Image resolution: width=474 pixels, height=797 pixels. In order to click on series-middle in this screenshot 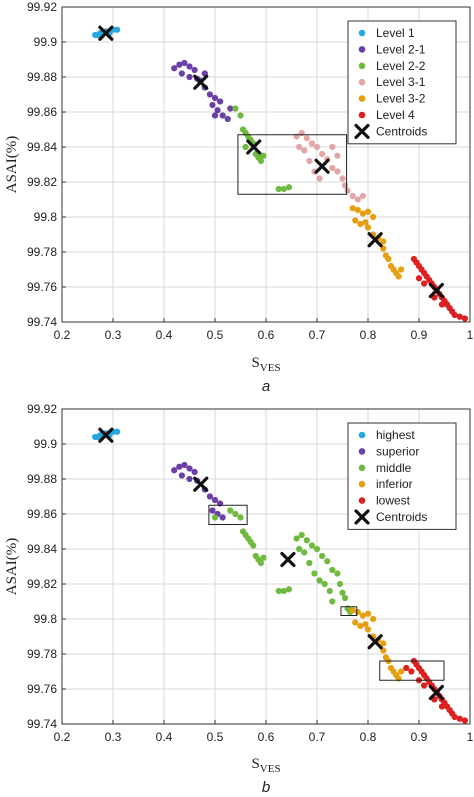, I will do `click(282, 561)`.